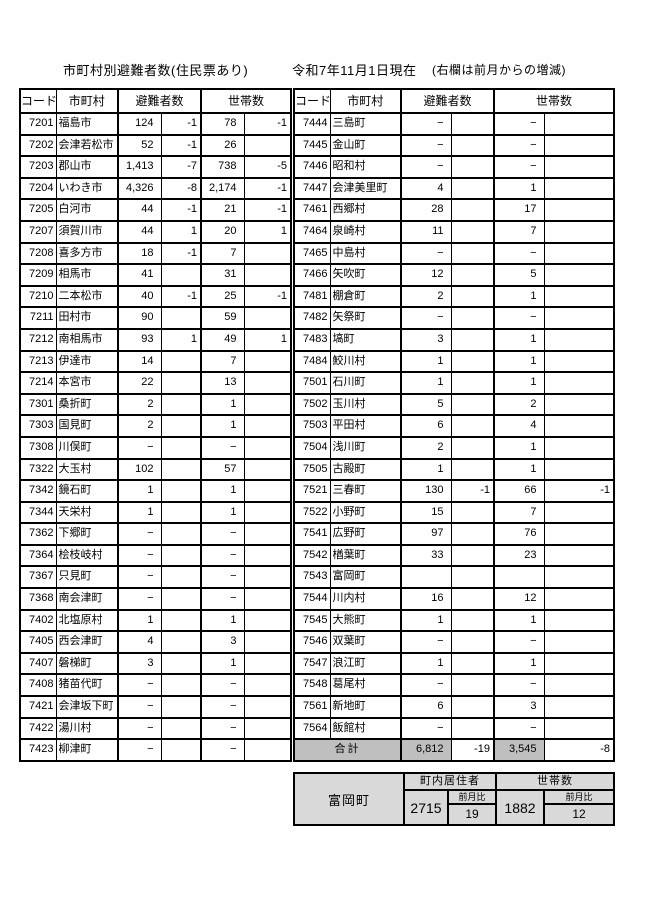 The height and width of the screenshot is (919, 650). I want to click on cell-evacuees: 15, so click(426, 512).